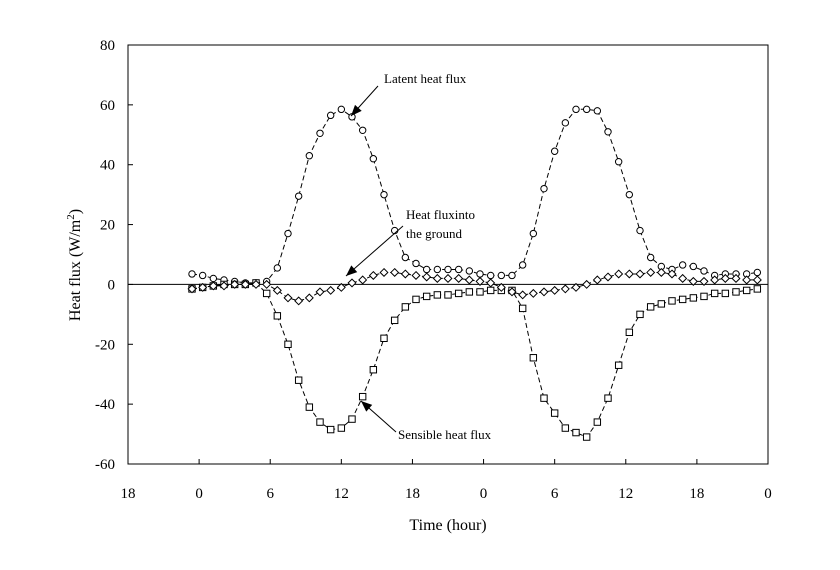  I want to click on annotation-sensible-heat-flux: Sensible heat flux, so click(445, 434).